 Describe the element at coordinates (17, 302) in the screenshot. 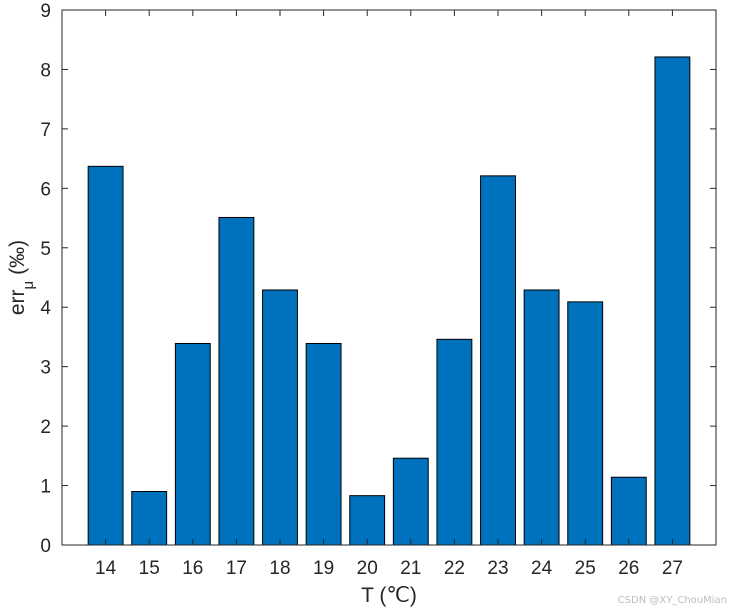

I see `y-axis-label-main: err` at that location.